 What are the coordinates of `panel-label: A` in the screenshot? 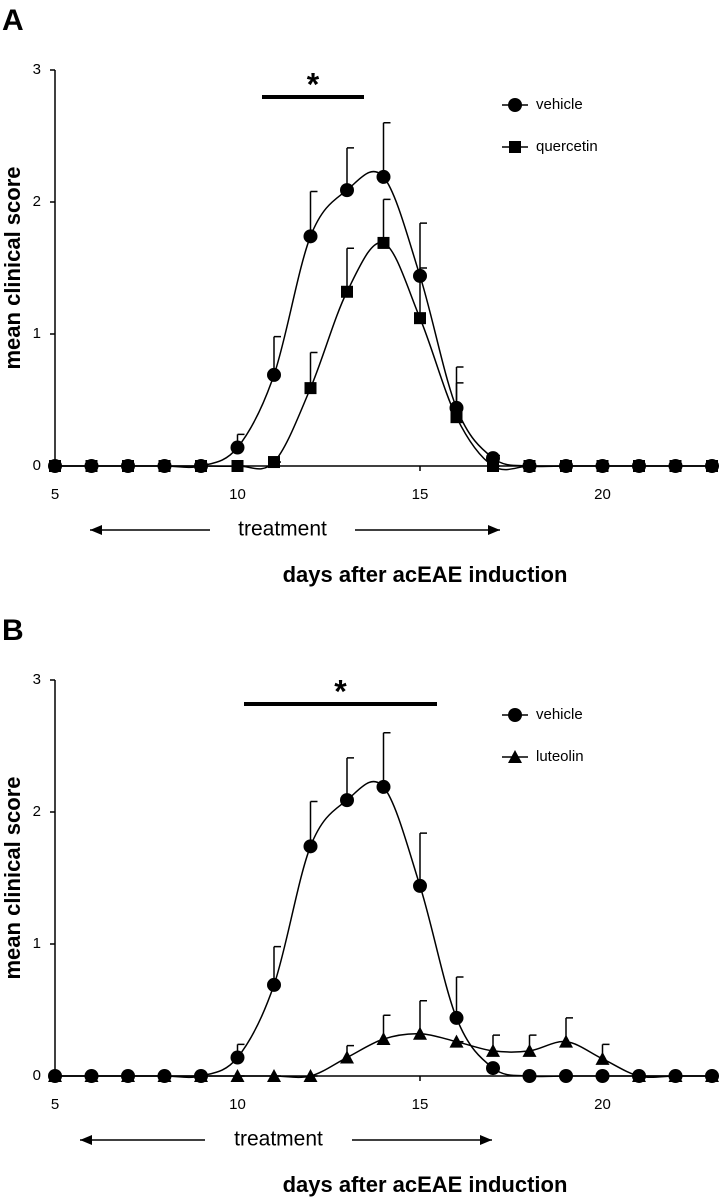 It's located at (13, 20).